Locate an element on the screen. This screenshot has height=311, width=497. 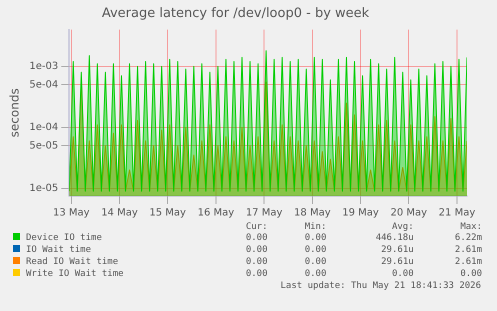
x-tick-label: 14 May is located at coordinates (119, 213).